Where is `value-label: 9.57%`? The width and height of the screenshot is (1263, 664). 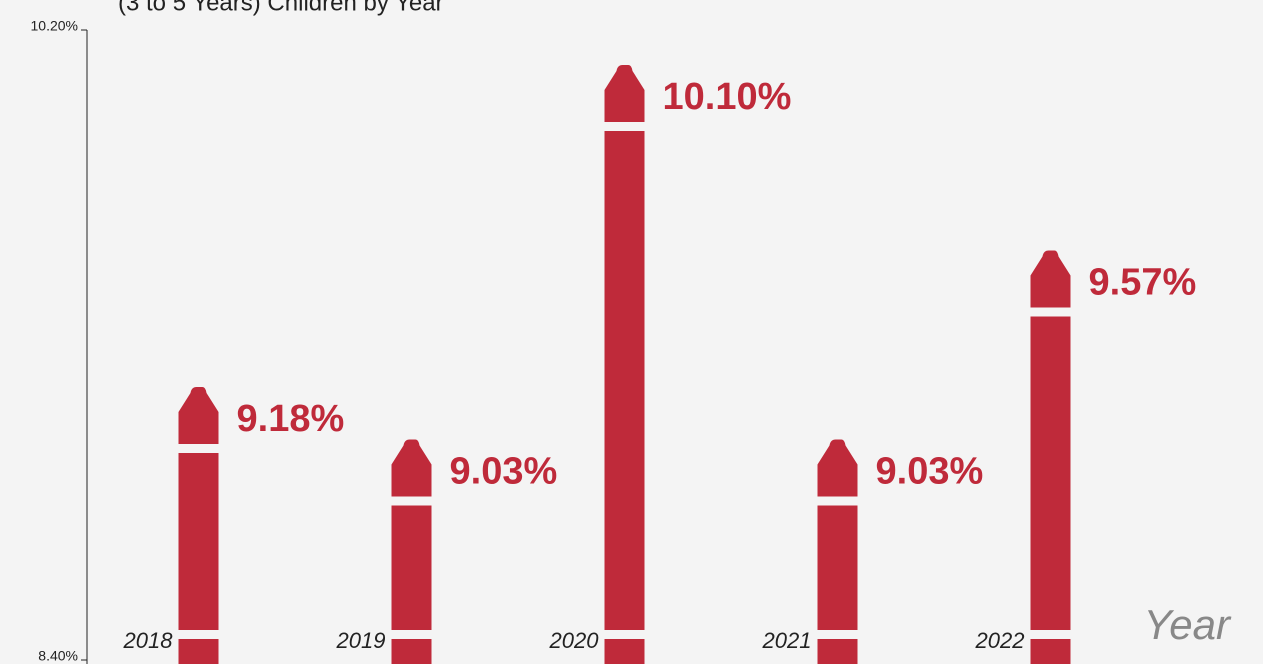
value-label: 9.57% is located at coordinates (1143, 283).